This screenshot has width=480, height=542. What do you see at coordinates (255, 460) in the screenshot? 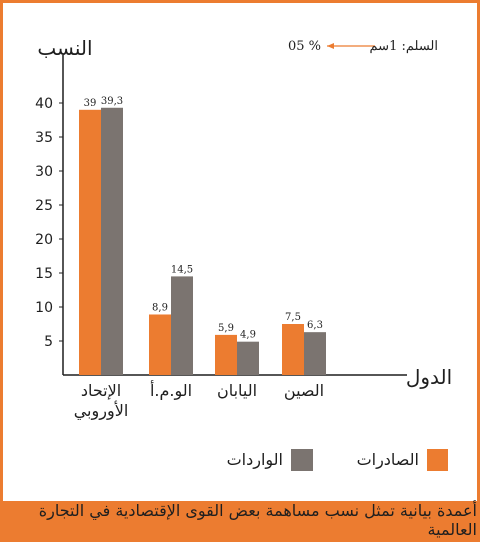
I see `legend-label-imports: الواردات` at bounding box center [255, 460].